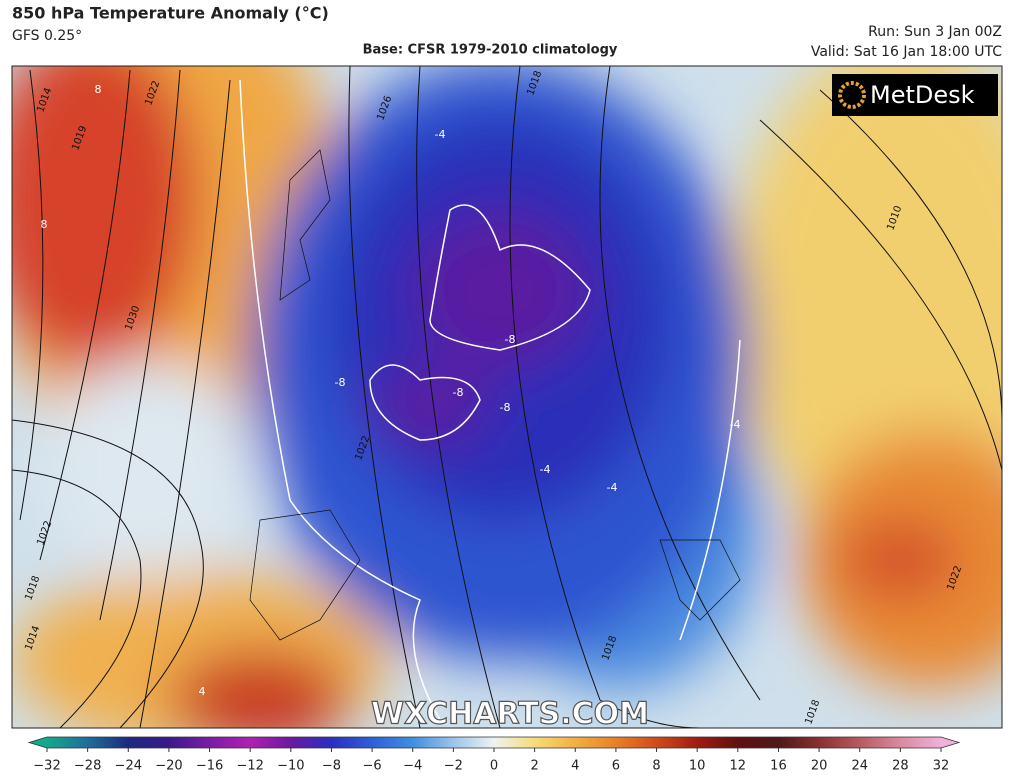 The image size is (1024, 777). What do you see at coordinates (941, 766) in the screenshot?
I see `colorbar-tick-label: 32` at bounding box center [941, 766].